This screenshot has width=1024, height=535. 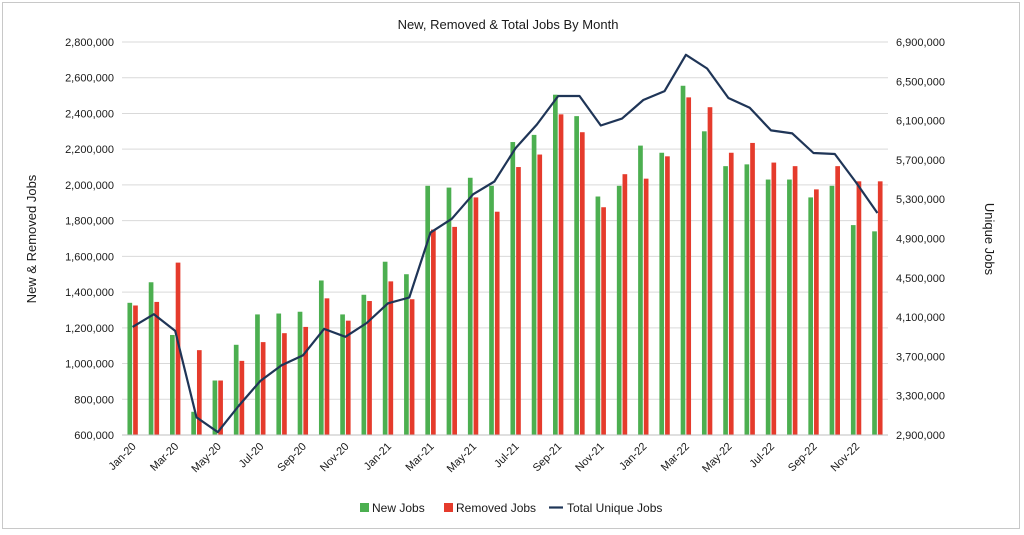 I want to click on y2-tick-label: 6,100,000, so click(x=920, y=122).